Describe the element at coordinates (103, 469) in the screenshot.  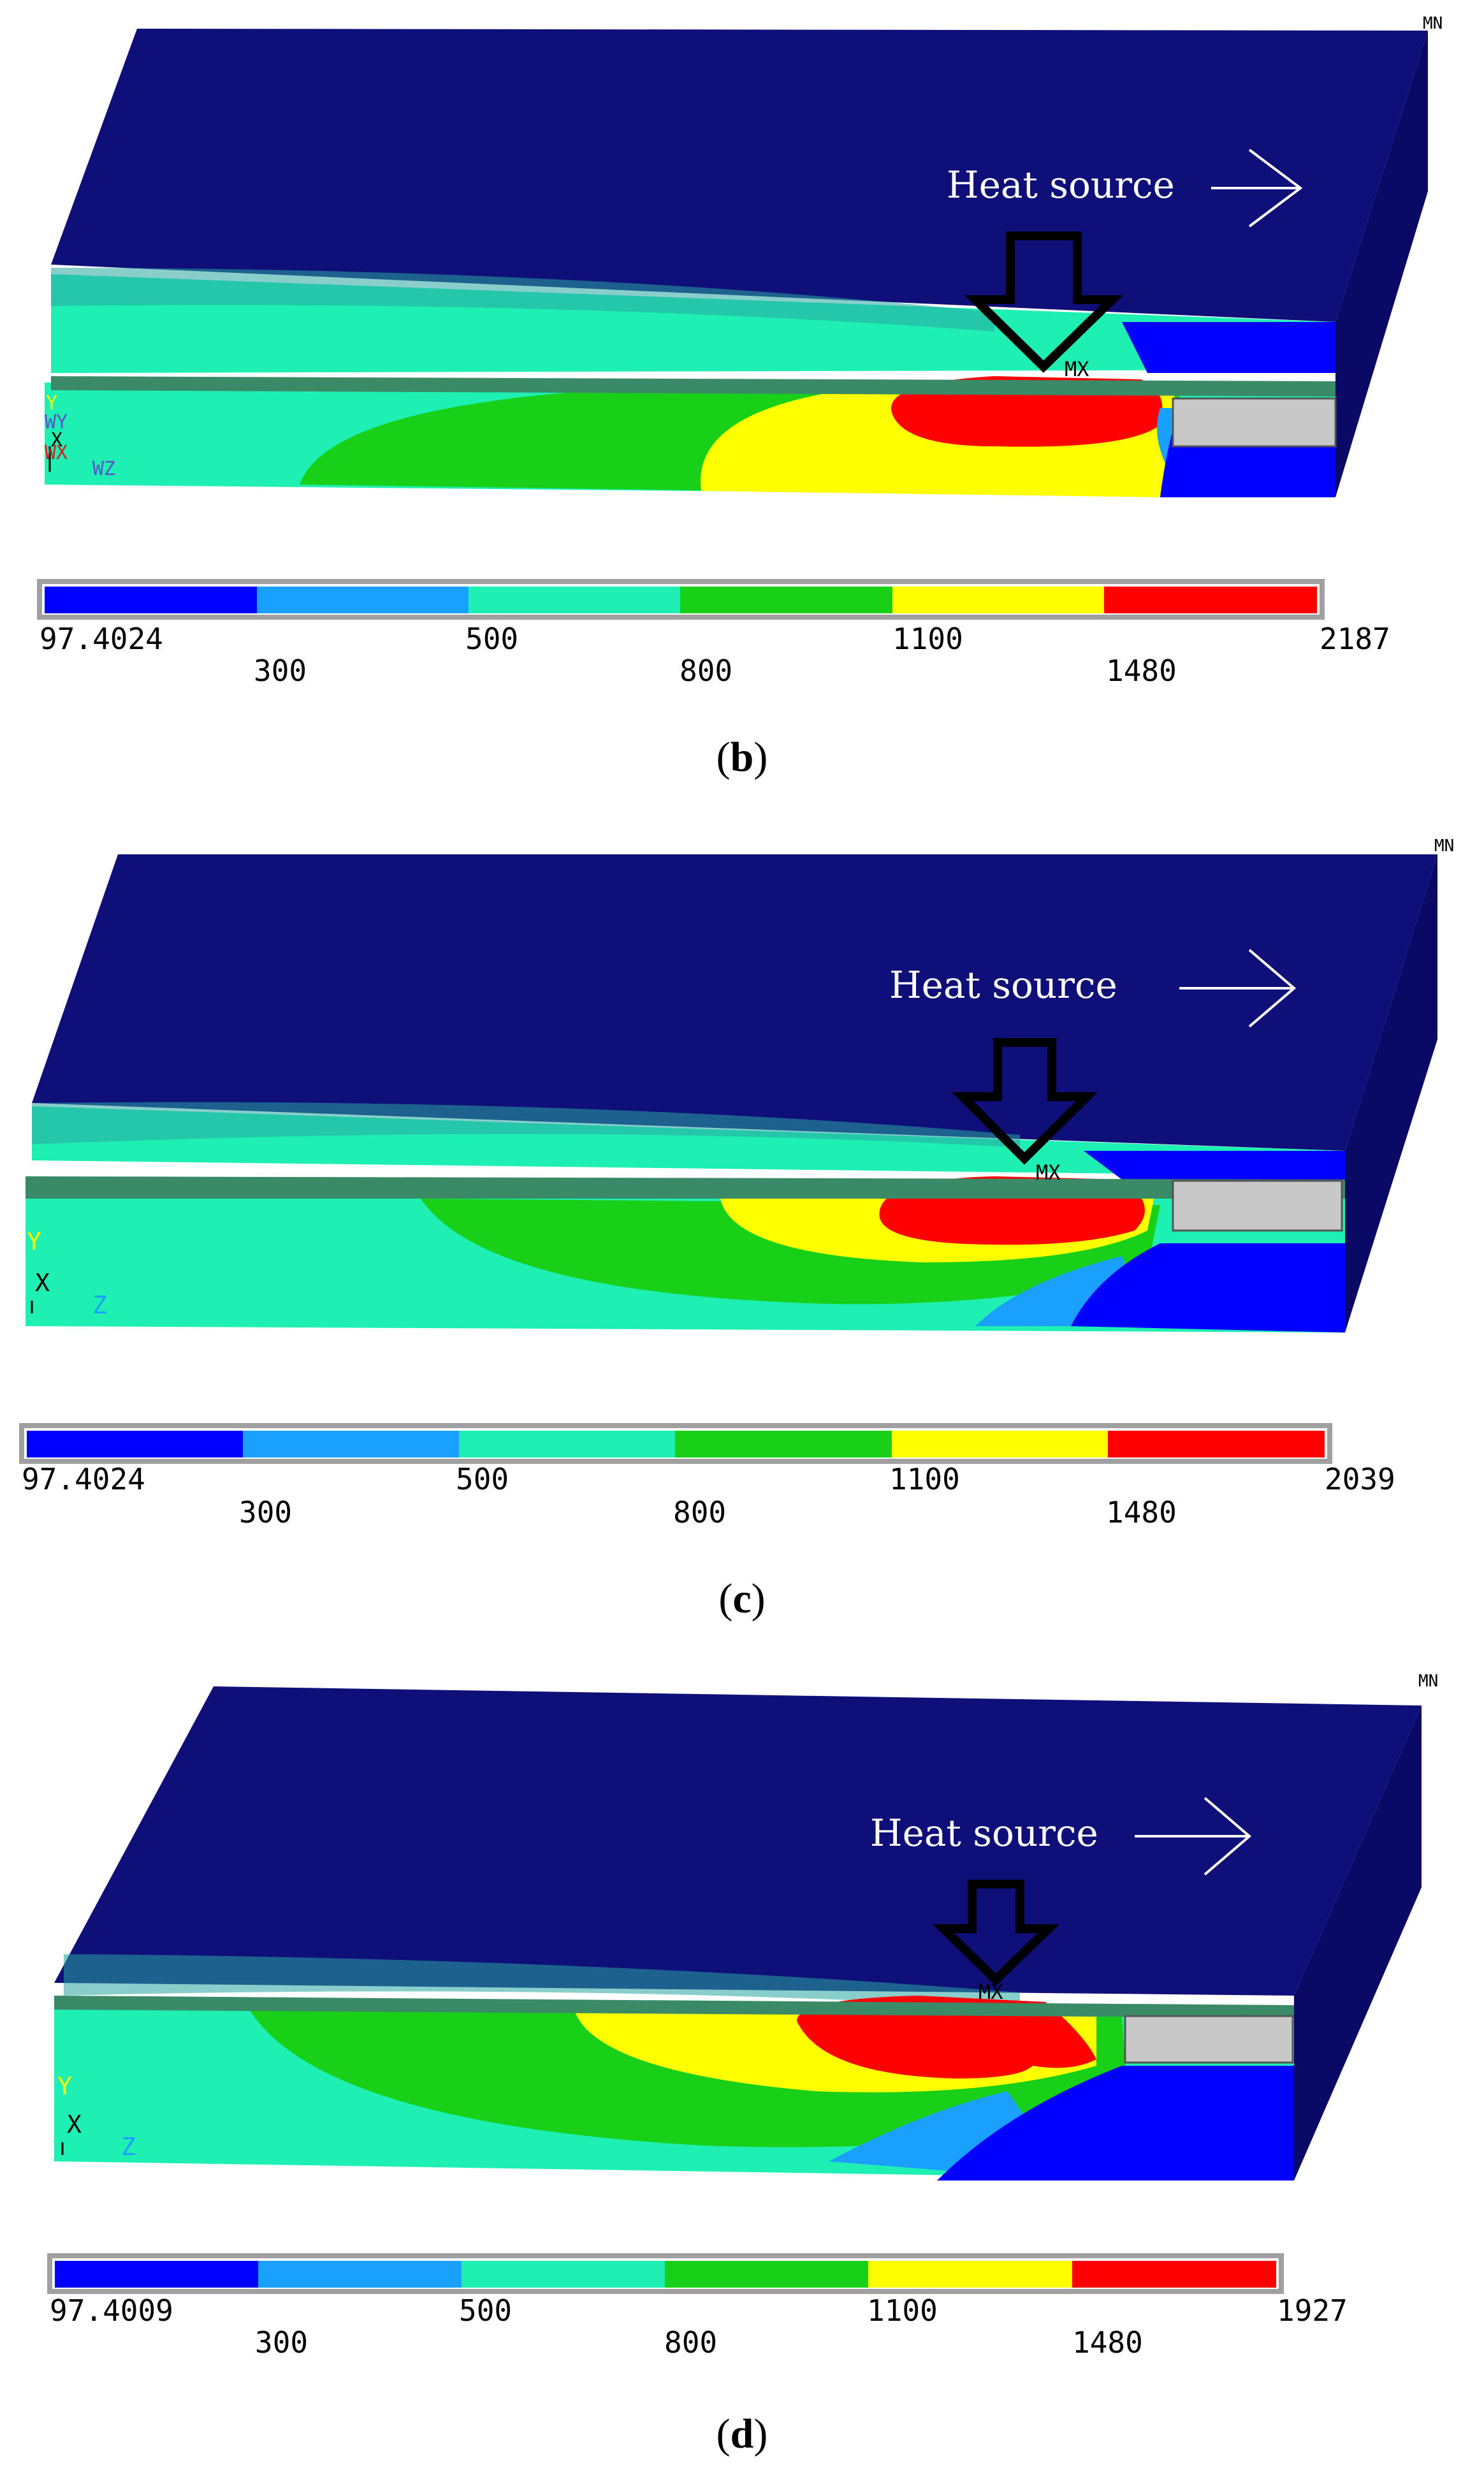
I see `axis-label-wz: WZ` at that location.